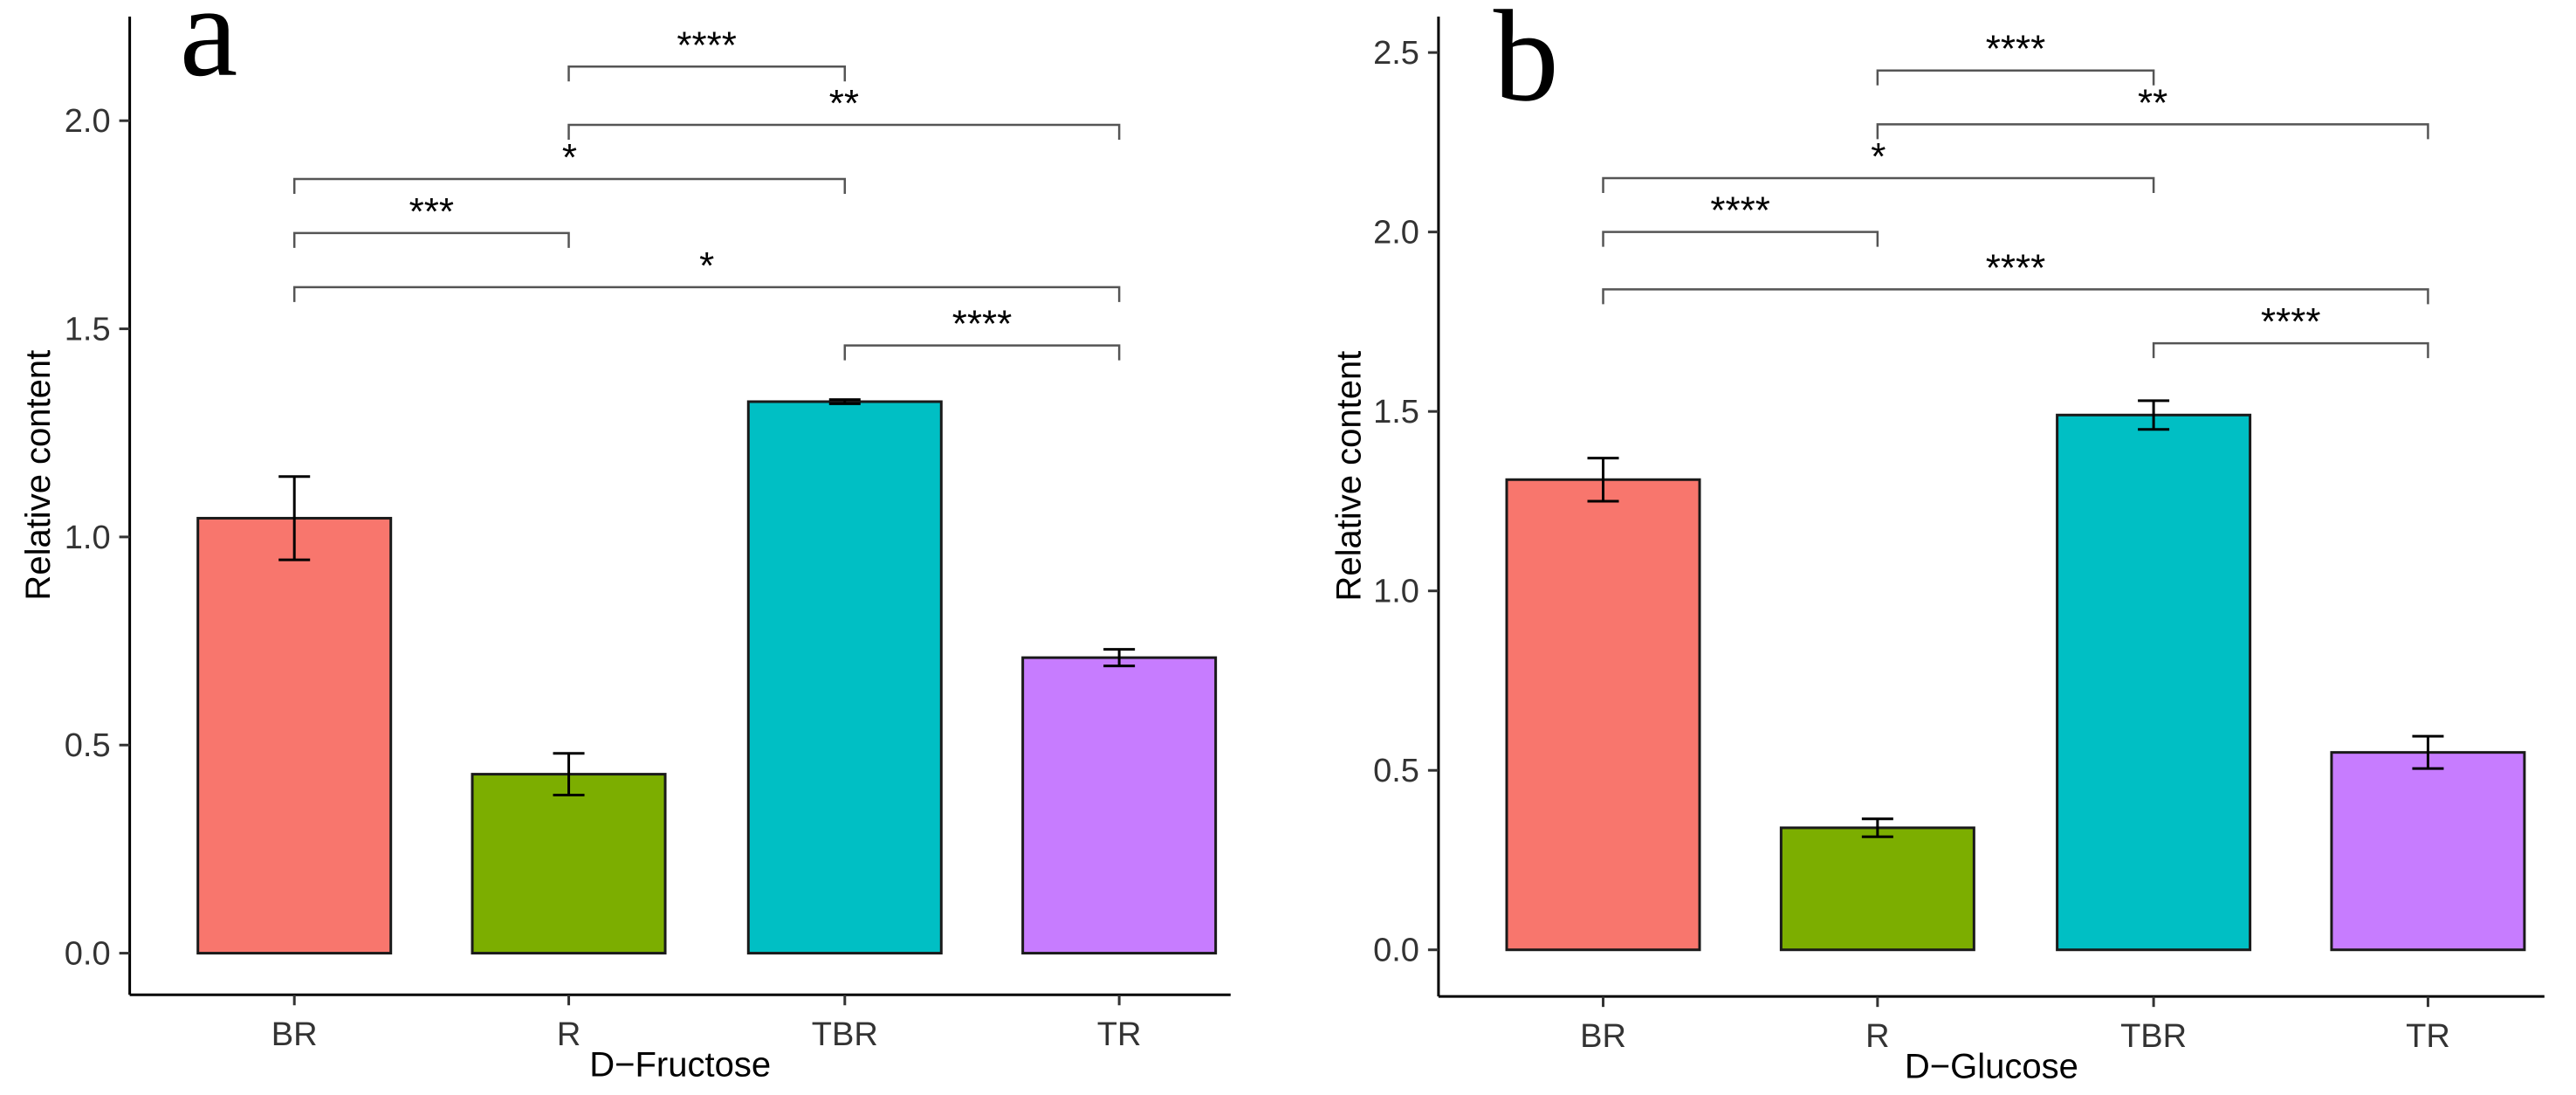 This screenshot has width=2576, height=1095. Describe the element at coordinates (432, 211) in the screenshot. I see `significance-label: ***` at that location.